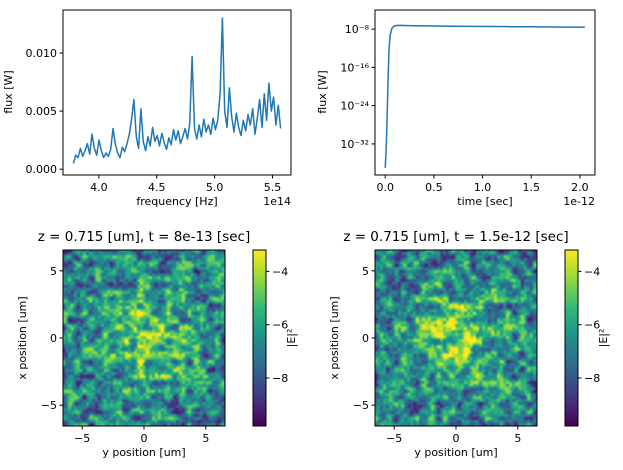  What do you see at coordinates (99, 187) in the screenshot?
I see `x-tick-label: 4.0` at bounding box center [99, 187].